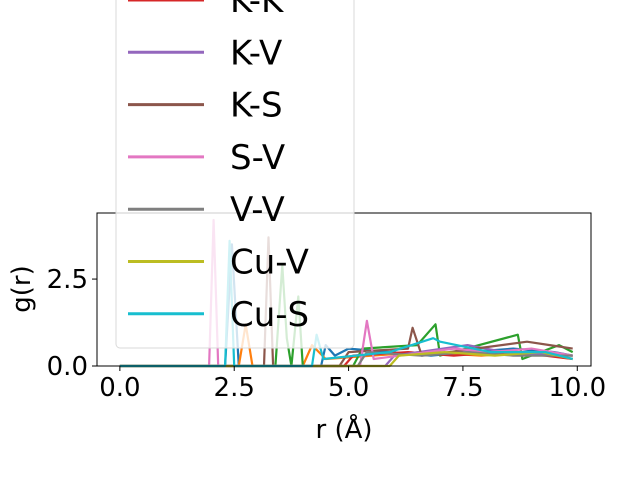 This screenshot has width=640, height=480. I want to click on legend-label: V-V, so click(257, 210).